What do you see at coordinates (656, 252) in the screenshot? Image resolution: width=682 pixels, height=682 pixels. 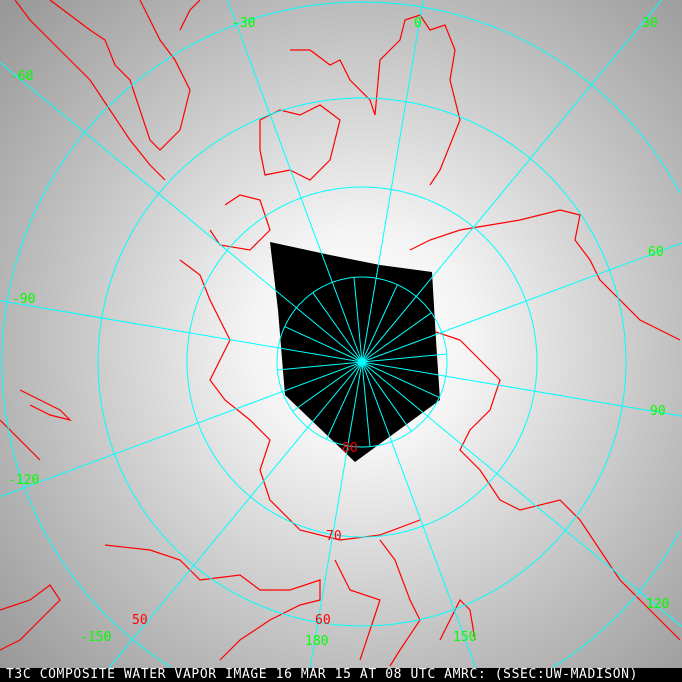 I see `longitude-label: 60` at bounding box center [656, 252].